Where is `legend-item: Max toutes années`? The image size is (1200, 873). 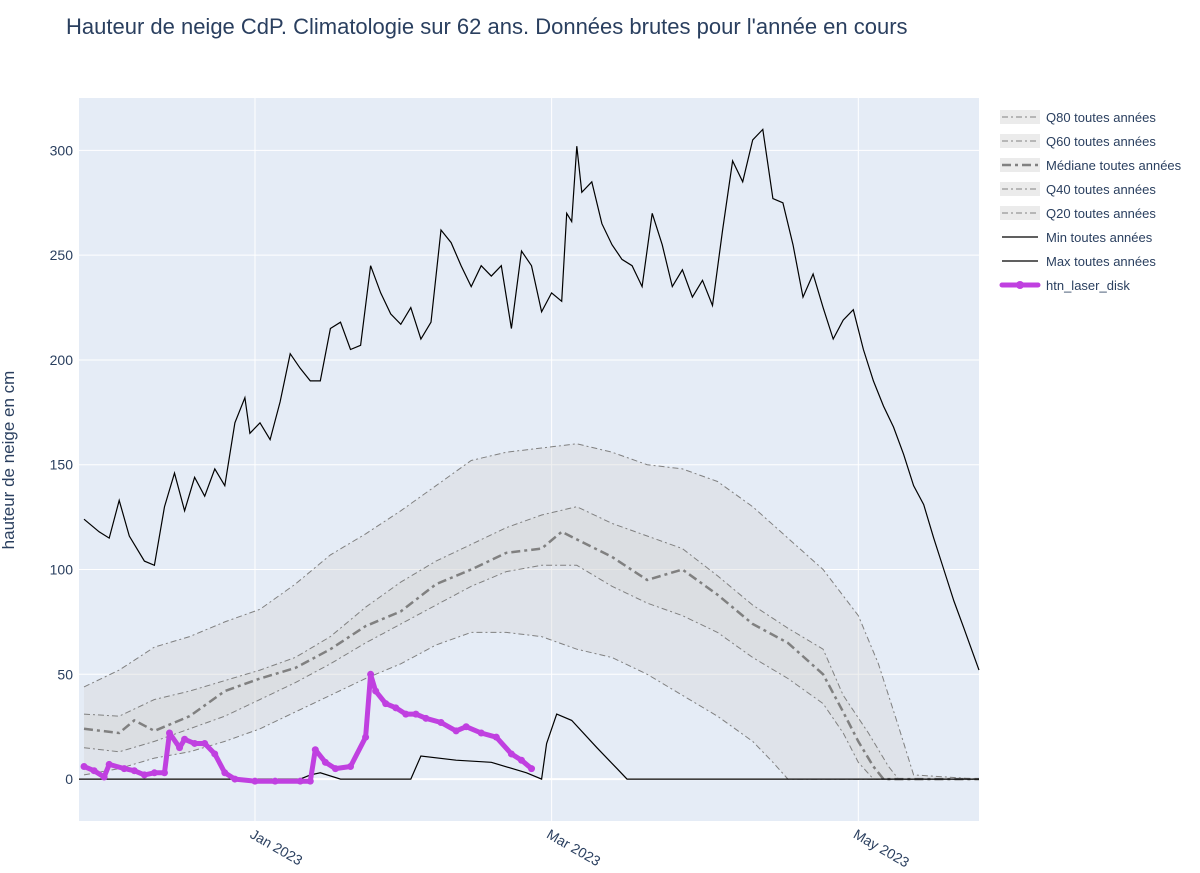 legend-item: Max toutes années is located at coordinates (1079, 261).